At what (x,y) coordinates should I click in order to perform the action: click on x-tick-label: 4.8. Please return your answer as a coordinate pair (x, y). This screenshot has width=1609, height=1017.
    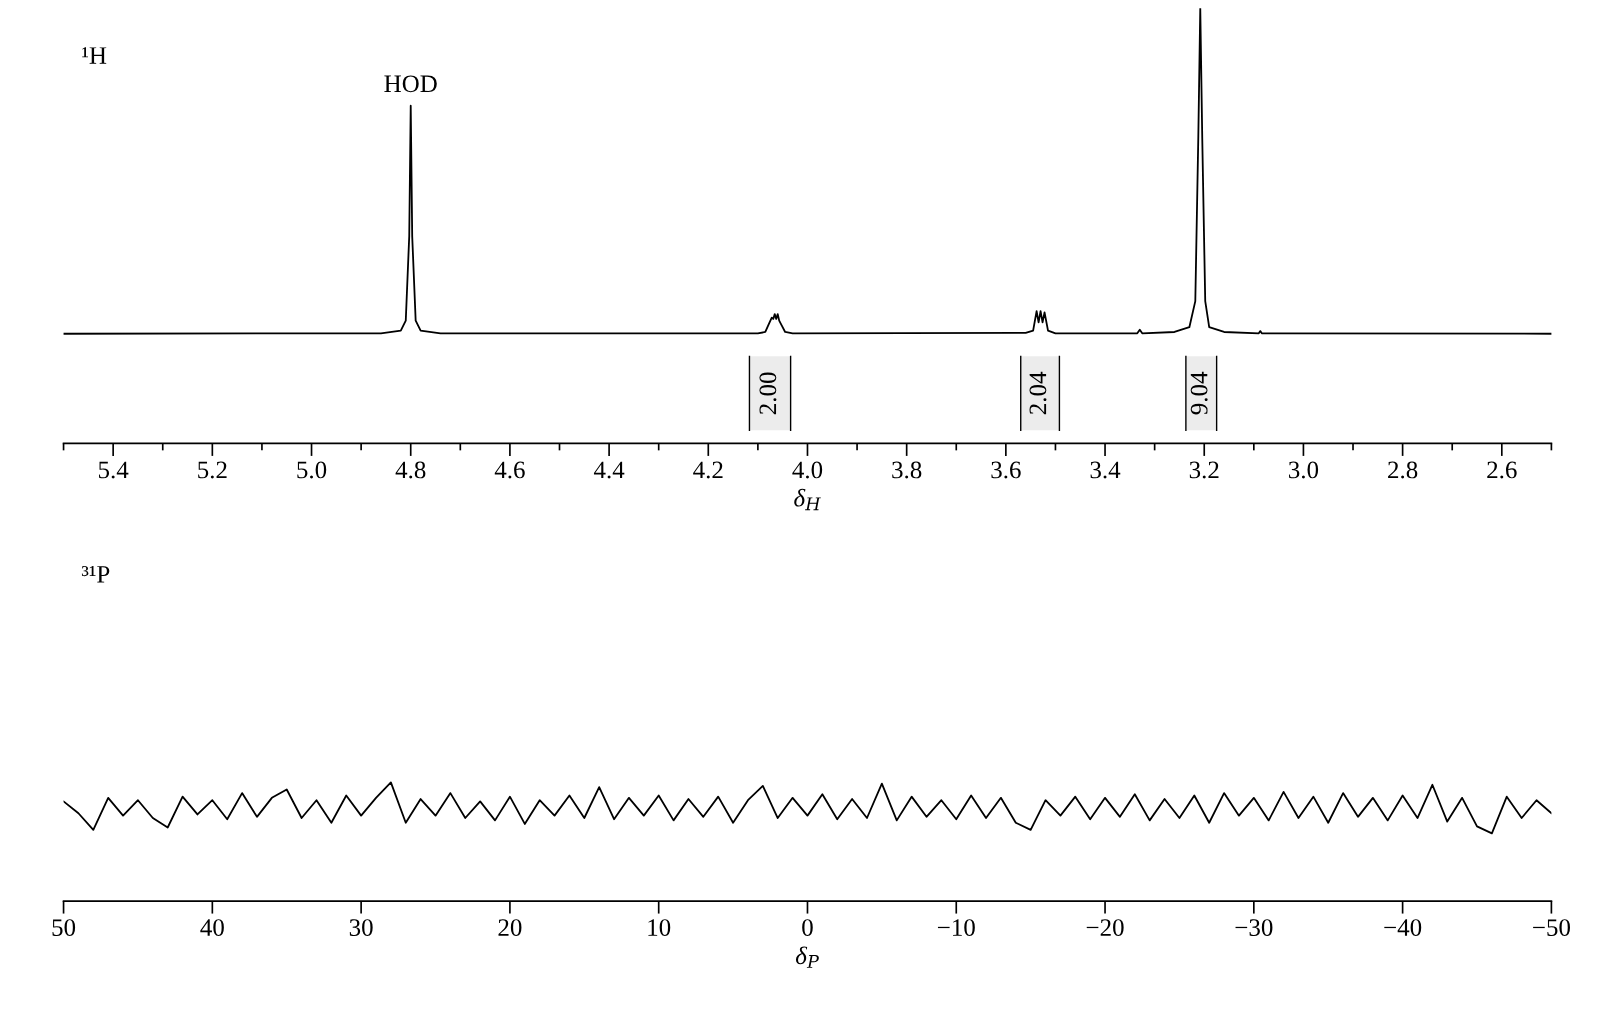
    Looking at the image, I should click on (410, 470).